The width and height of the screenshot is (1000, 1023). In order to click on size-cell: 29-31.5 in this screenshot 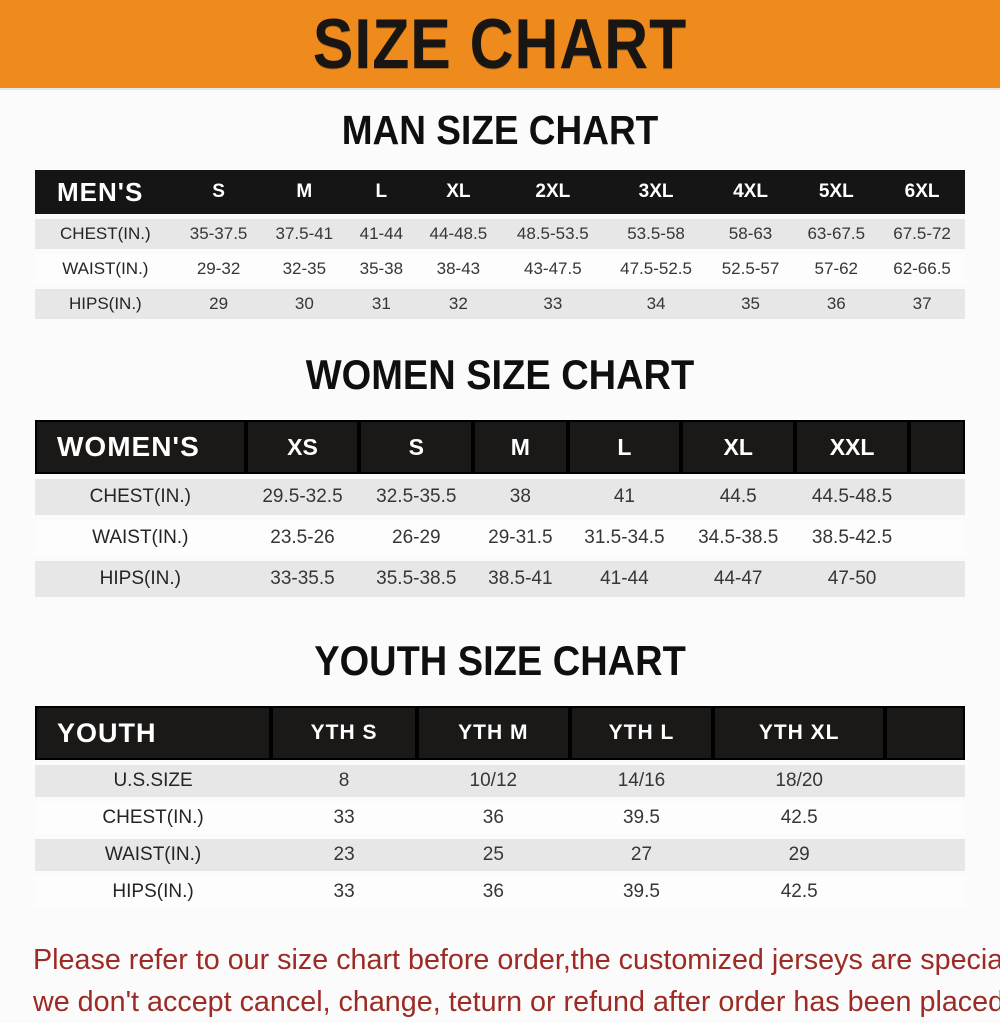, I will do `click(520, 538)`.